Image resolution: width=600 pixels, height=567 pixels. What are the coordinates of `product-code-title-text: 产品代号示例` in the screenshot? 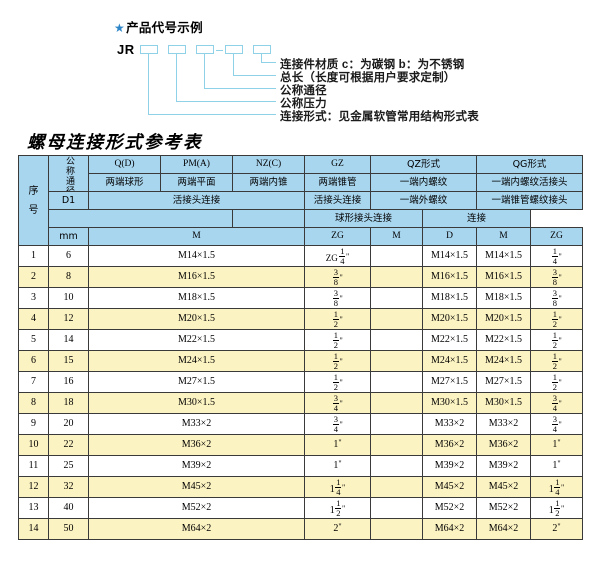 It's located at (164, 28).